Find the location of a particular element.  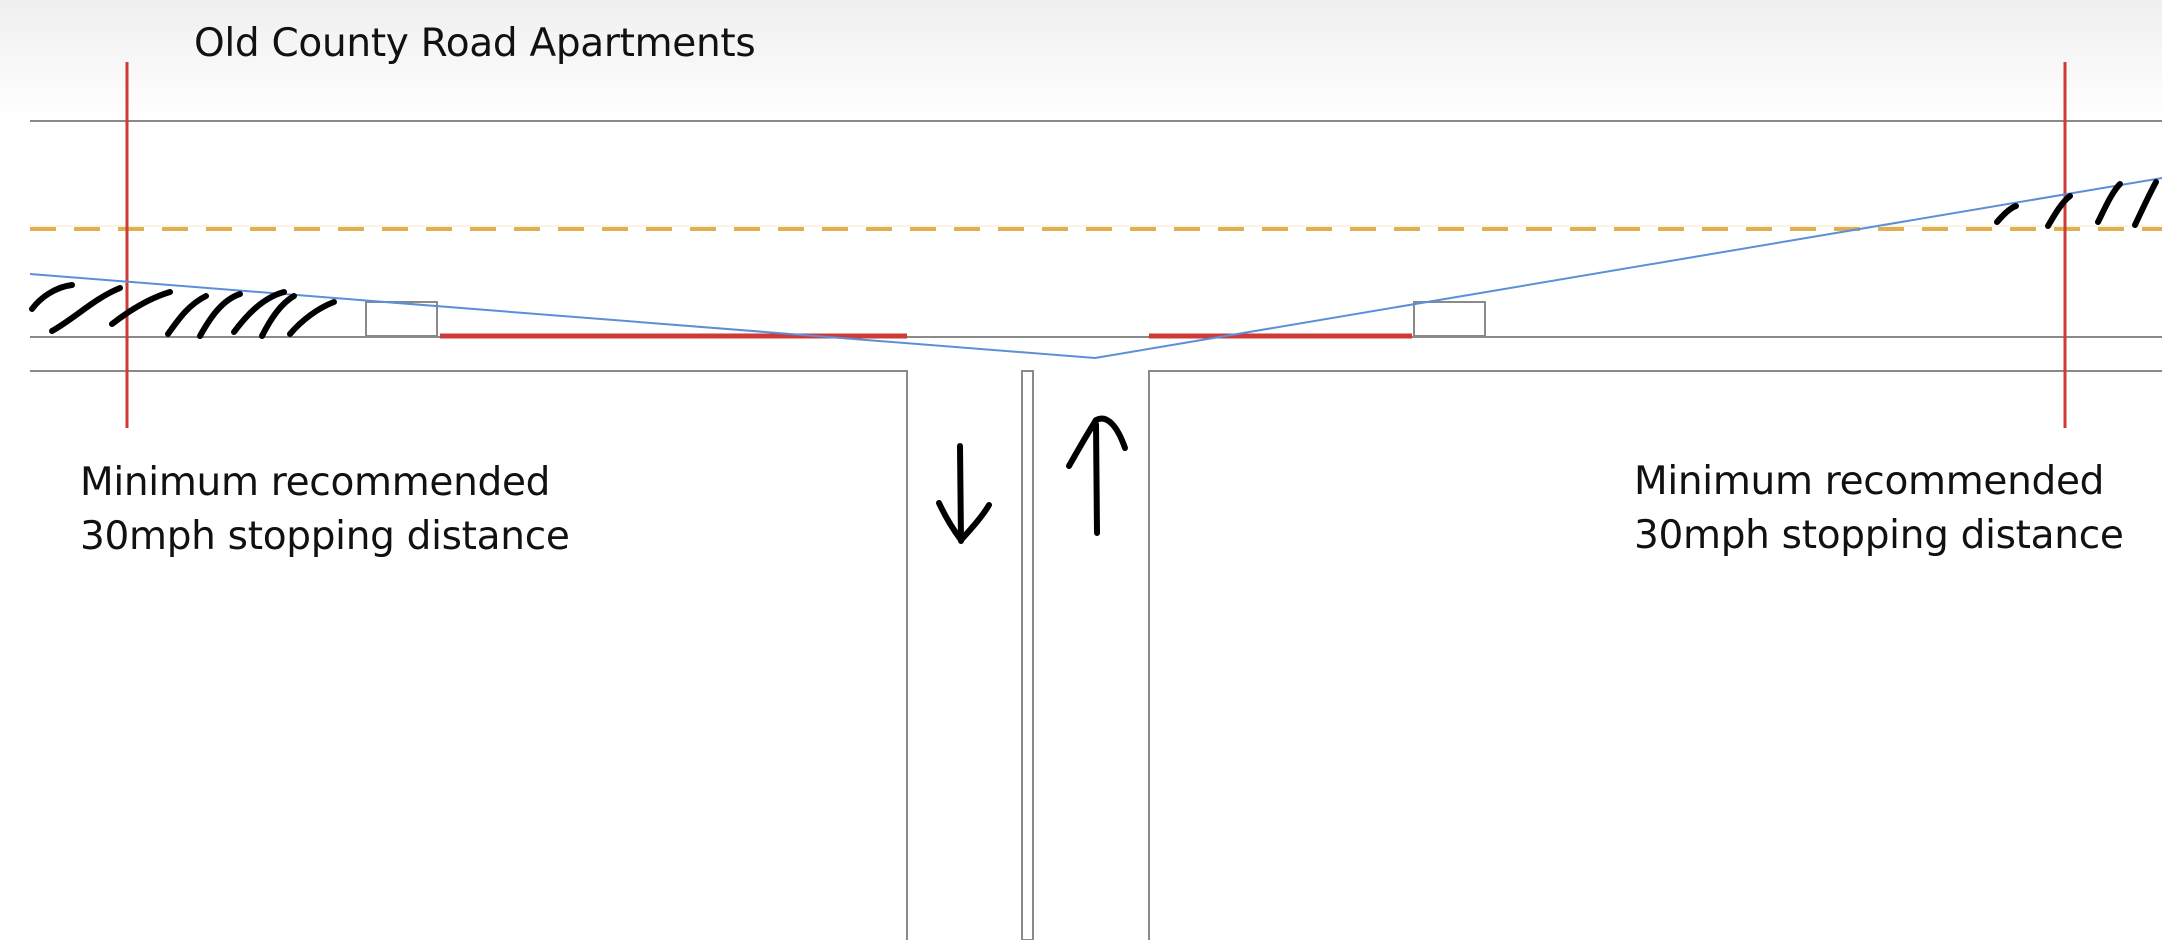

header-band is located at coordinates (1081, 60).